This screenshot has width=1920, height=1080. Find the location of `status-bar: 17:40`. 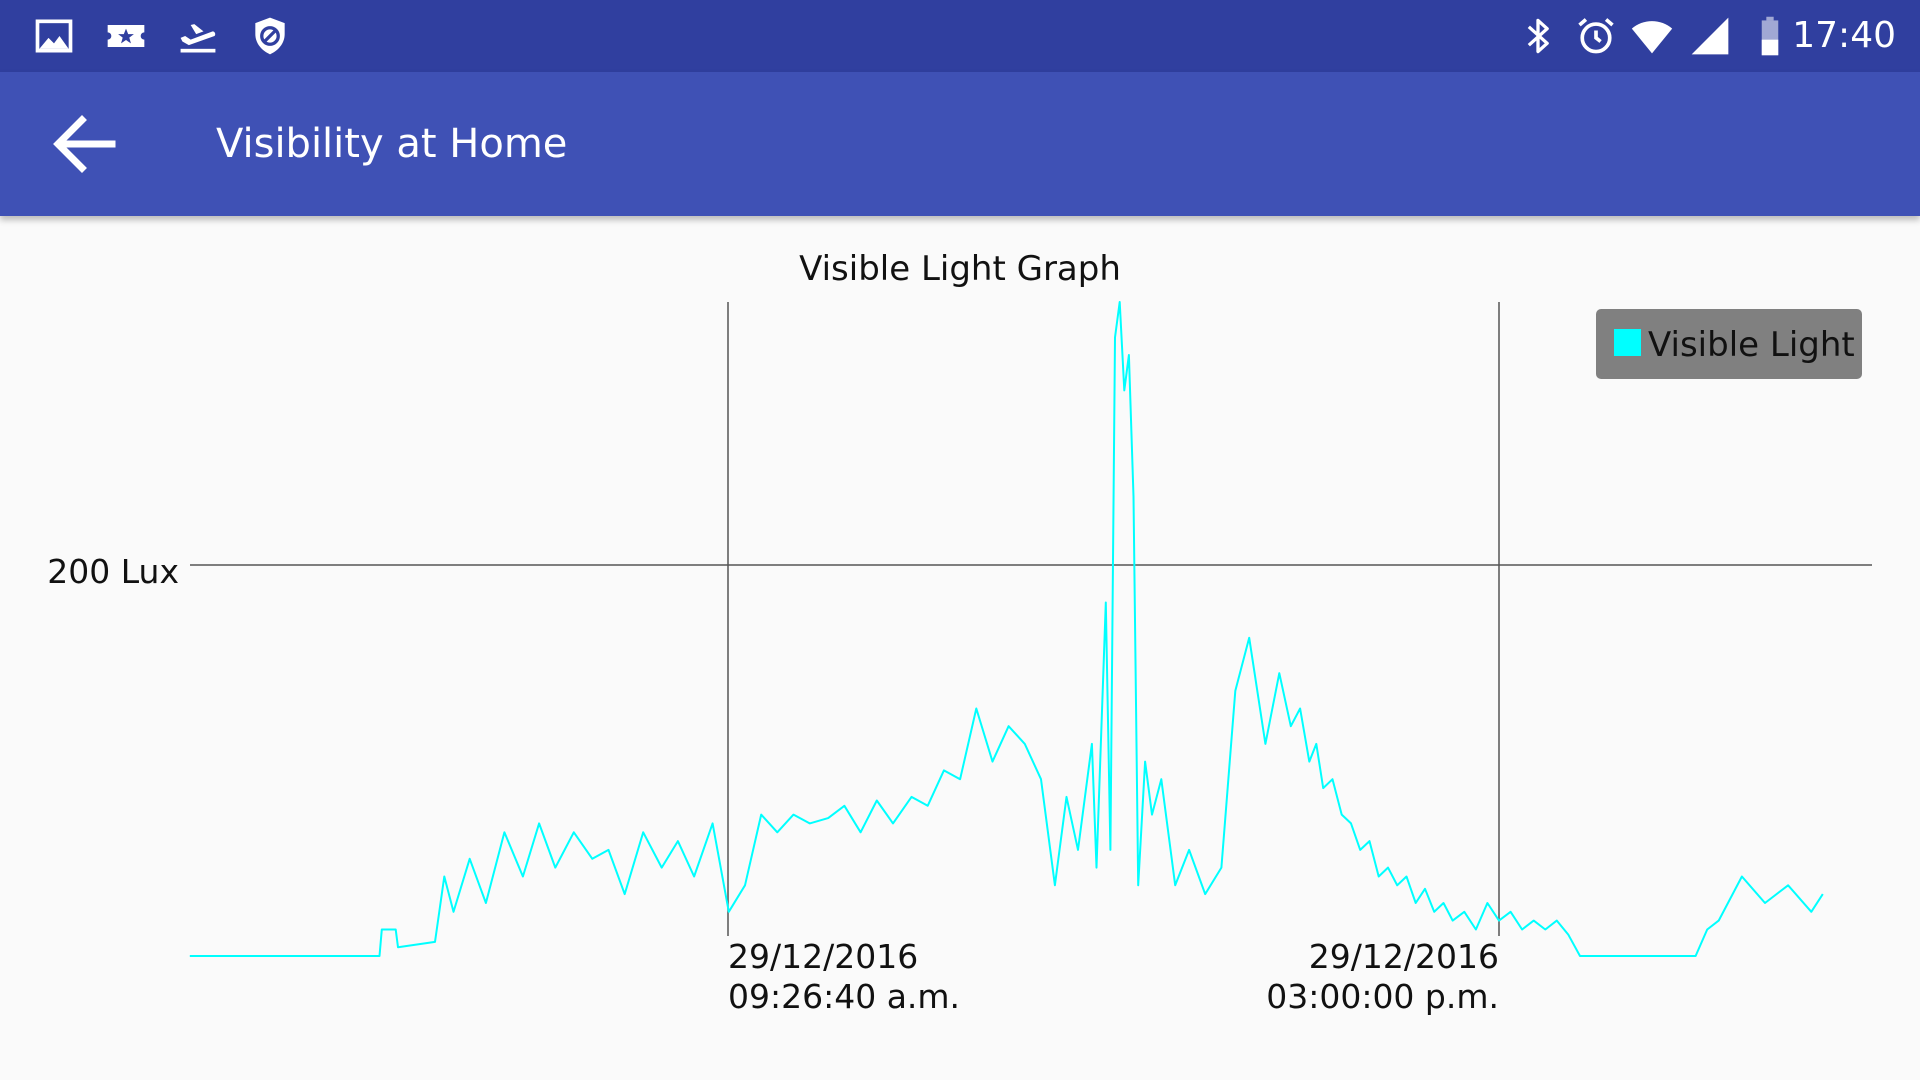

status-bar: 17:40 is located at coordinates (960, 36).